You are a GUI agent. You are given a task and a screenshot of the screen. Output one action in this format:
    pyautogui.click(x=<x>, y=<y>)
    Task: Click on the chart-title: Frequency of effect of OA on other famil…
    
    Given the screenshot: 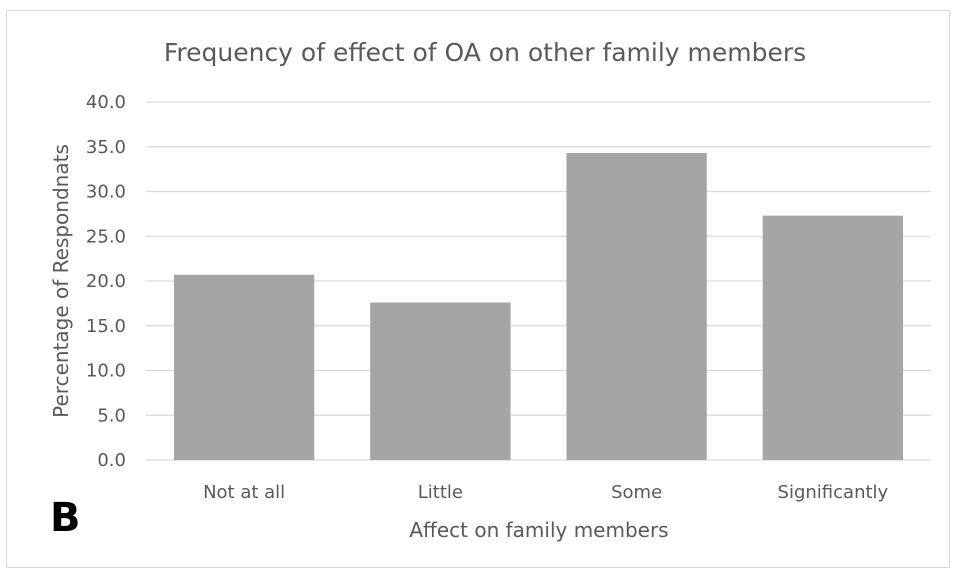 What is the action you would take?
    pyautogui.click(x=485, y=52)
    